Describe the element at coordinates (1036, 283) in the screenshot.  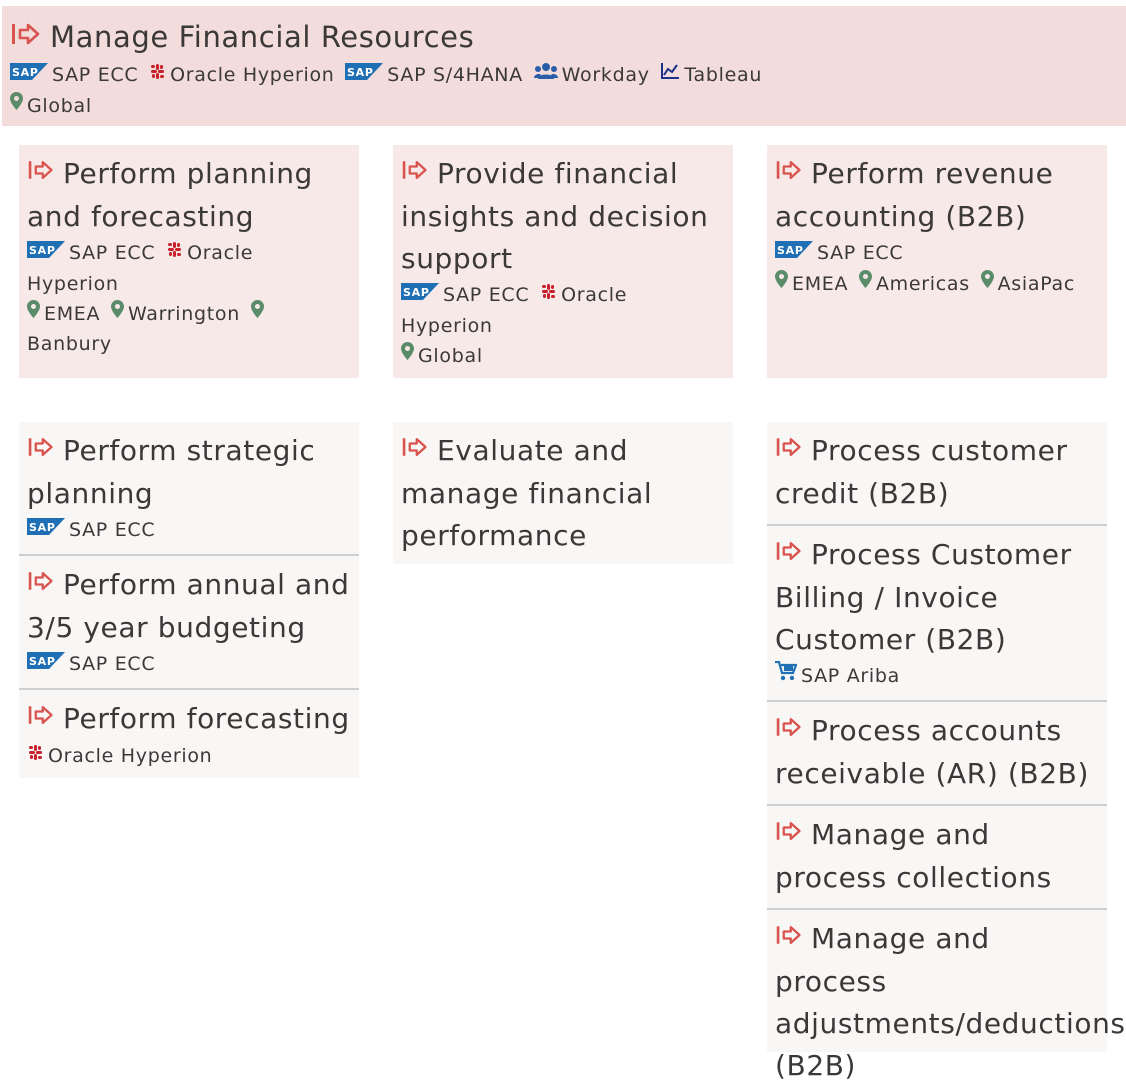
I see `location-label: AsiaPac` at that location.